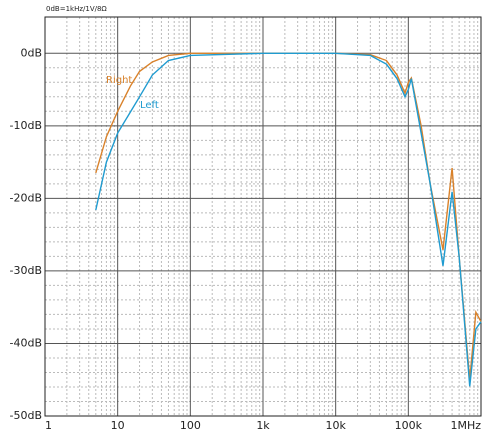  What do you see at coordinates (76, 9) in the screenshot?
I see `chart-note: 0dB=1kHz/1V/8Ω` at bounding box center [76, 9].